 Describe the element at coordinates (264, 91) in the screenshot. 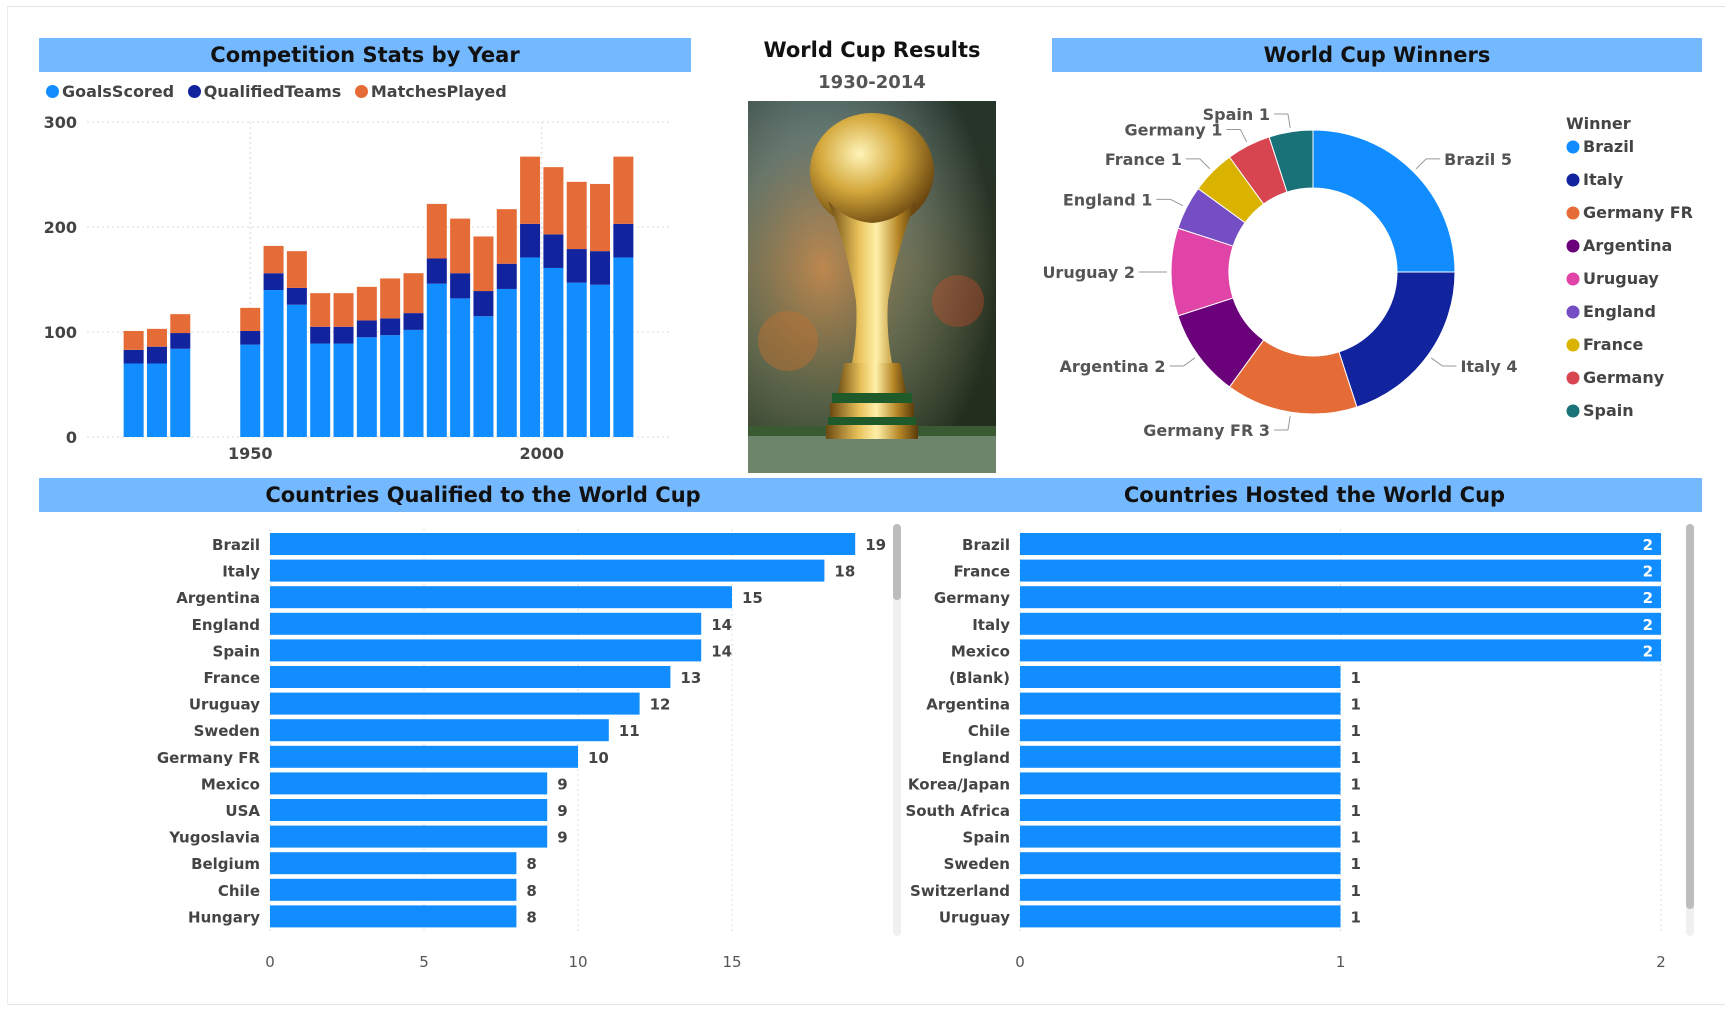

I see `legend-qualified: QualifiedTeams` at that location.